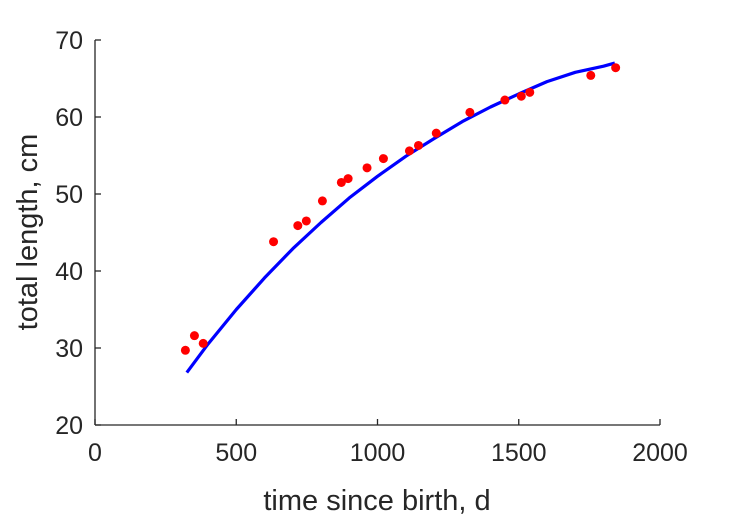 This screenshot has width=729, height=521. Describe the element at coordinates (69, 118) in the screenshot. I see `y-tick-label: 60` at that location.